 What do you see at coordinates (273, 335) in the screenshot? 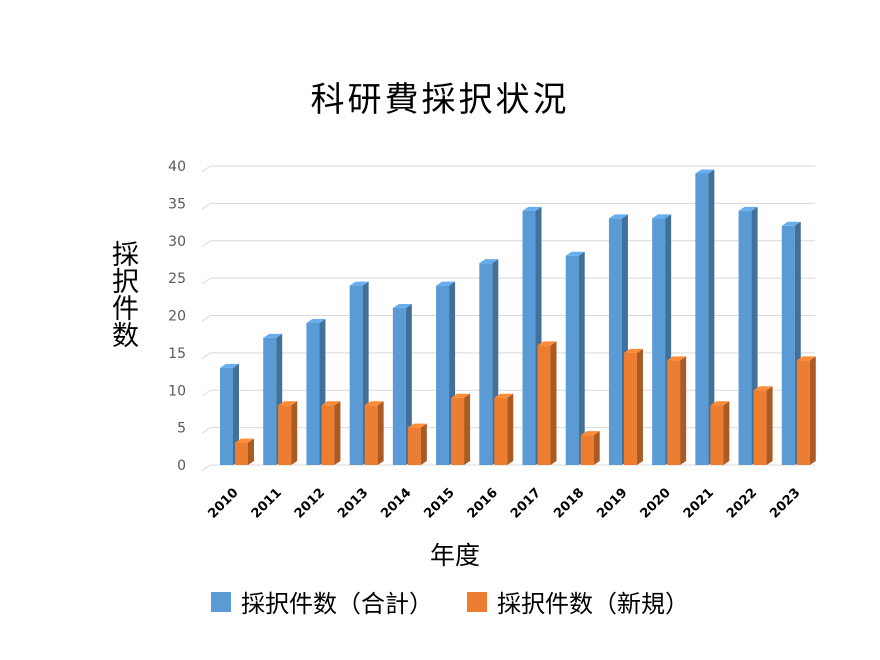
I see `bar-top-total-2011` at bounding box center [273, 335].